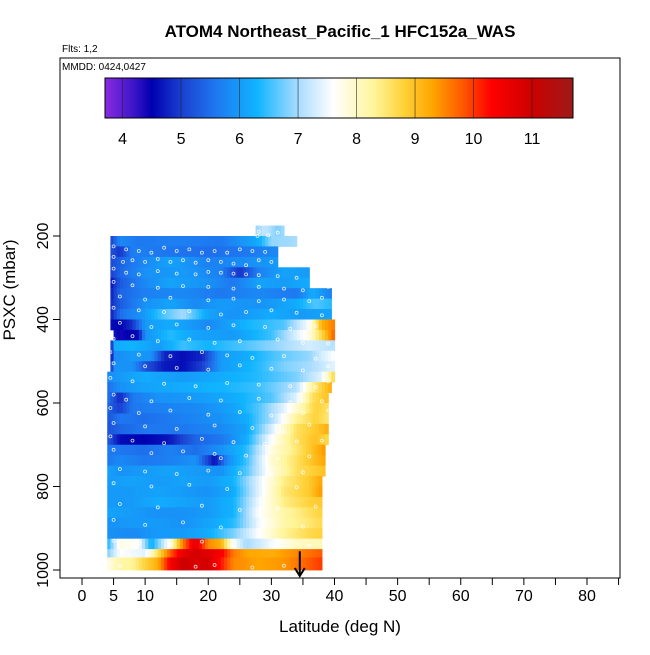 The width and height of the screenshot is (650, 655). What do you see at coordinates (298, 139) in the screenshot?
I see `colorbar-tick-label: 7` at bounding box center [298, 139].